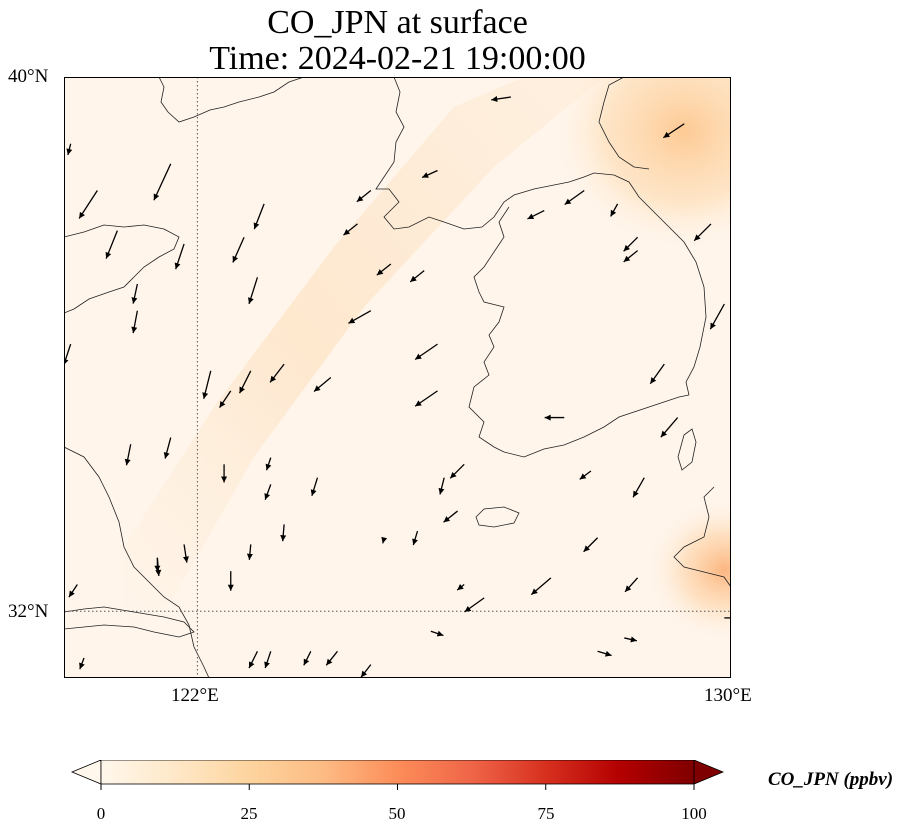 The image size is (915, 836). Describe the element at coordinates (397, 58) in the screenshot. I see `title-line-2: Time: 2024-02-21 19:00:00` at that location.